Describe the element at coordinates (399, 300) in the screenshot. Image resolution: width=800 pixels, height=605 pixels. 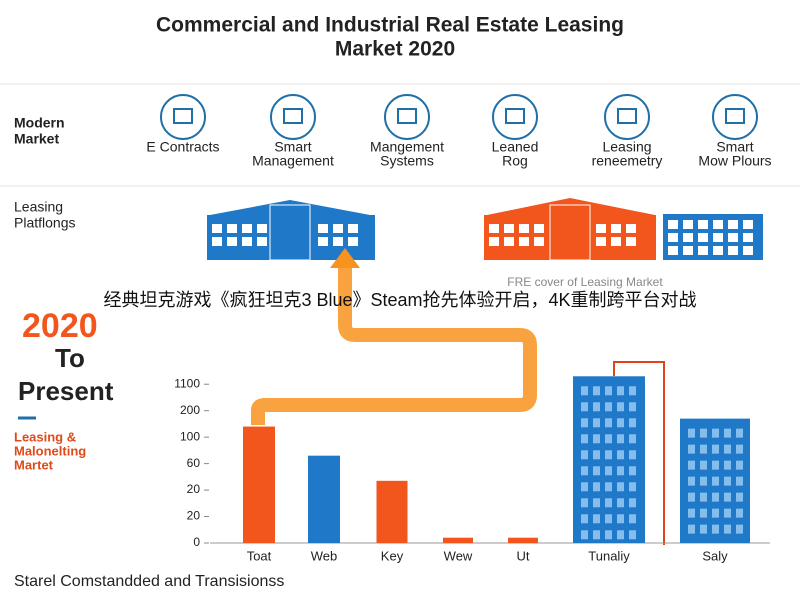
I see `overlay-caption: 经典坦克游戏《疯狂坦克3 Blue》Steam抢先体验开启，4K重制跨平台对战` at that location.